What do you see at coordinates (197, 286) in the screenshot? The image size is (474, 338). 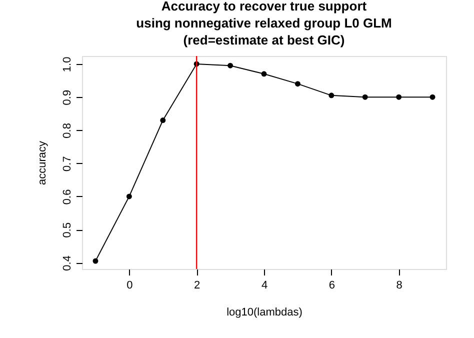 I see `x-tick-label: 2` at bounding box center [197, 286].